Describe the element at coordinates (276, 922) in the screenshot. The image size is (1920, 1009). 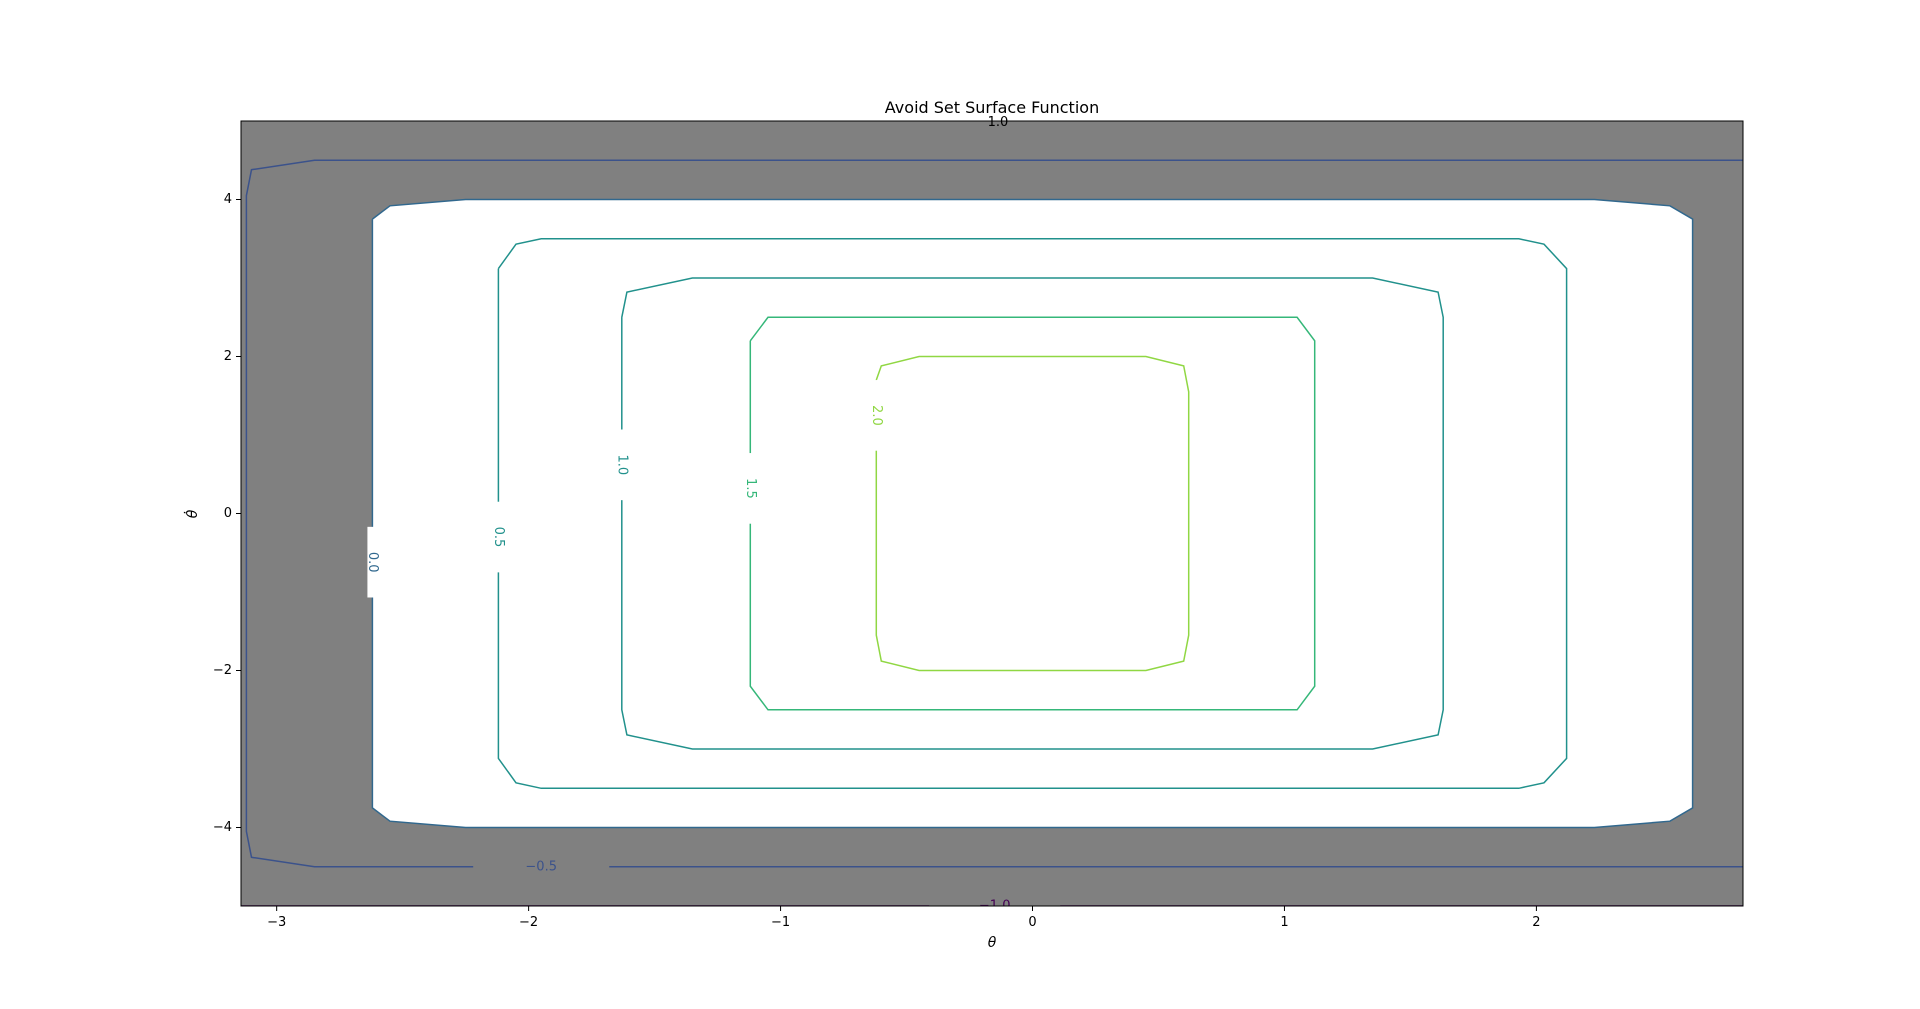
I see `x-tick-label: −3` at that location.